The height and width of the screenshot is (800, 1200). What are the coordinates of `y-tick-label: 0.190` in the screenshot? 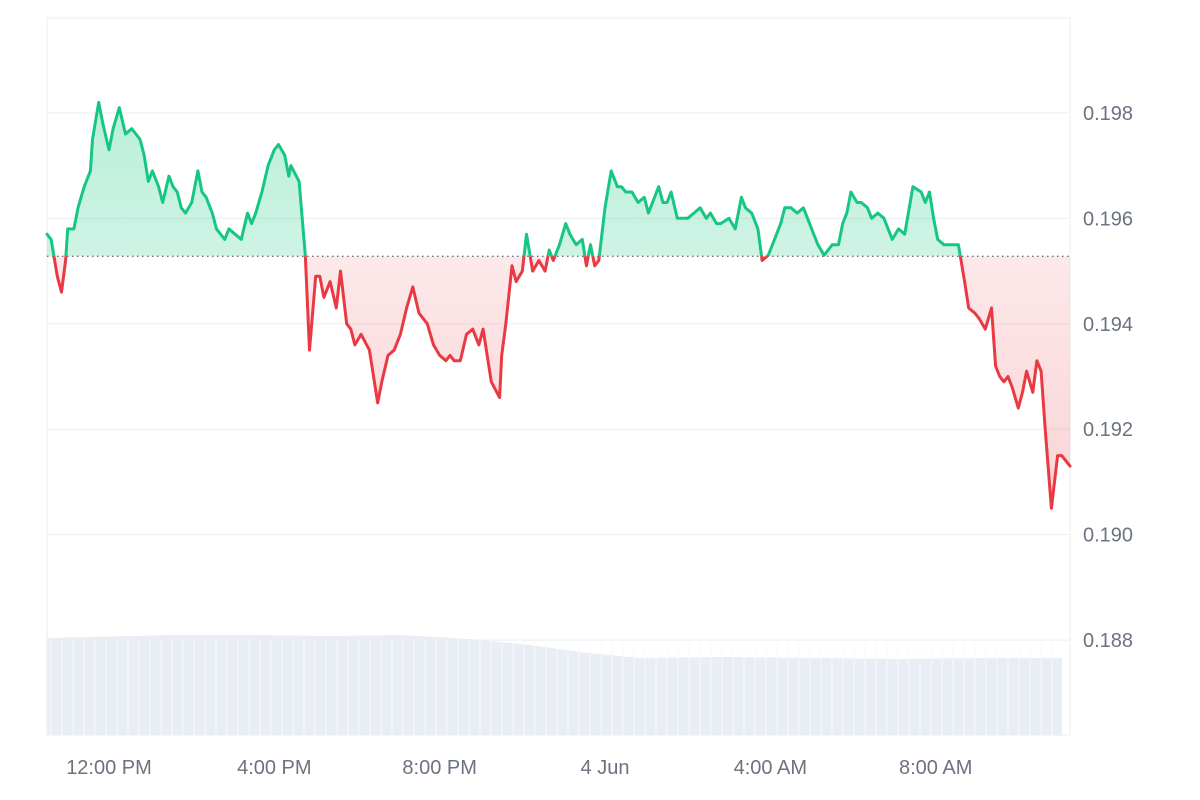 It's located at (1108, 536).